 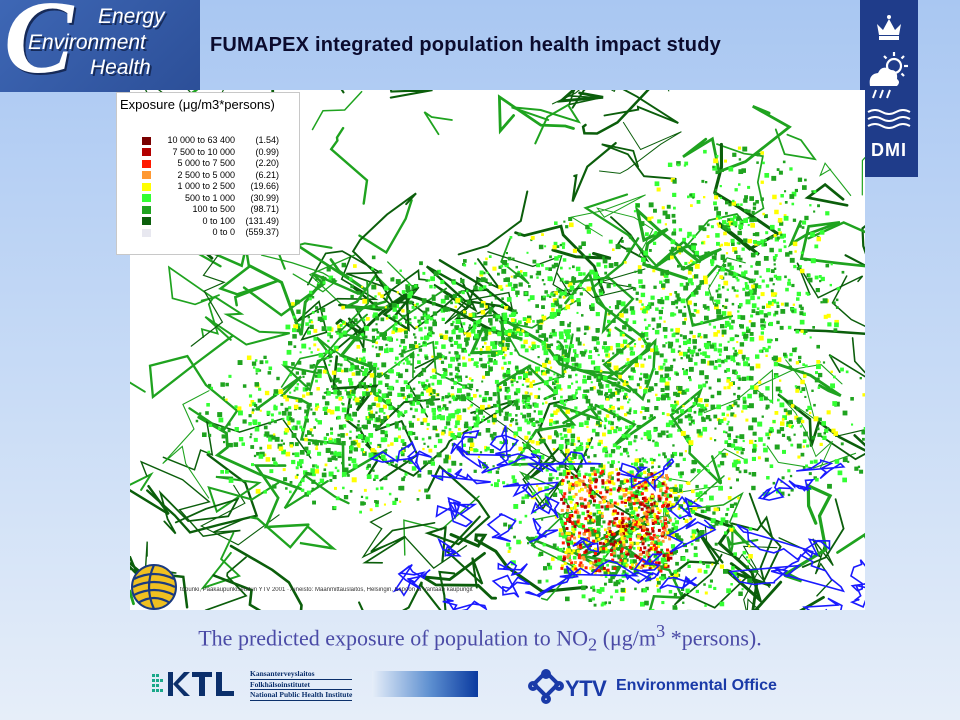 I want to click on legend-area: (98.71), so click(x=264, y=209).